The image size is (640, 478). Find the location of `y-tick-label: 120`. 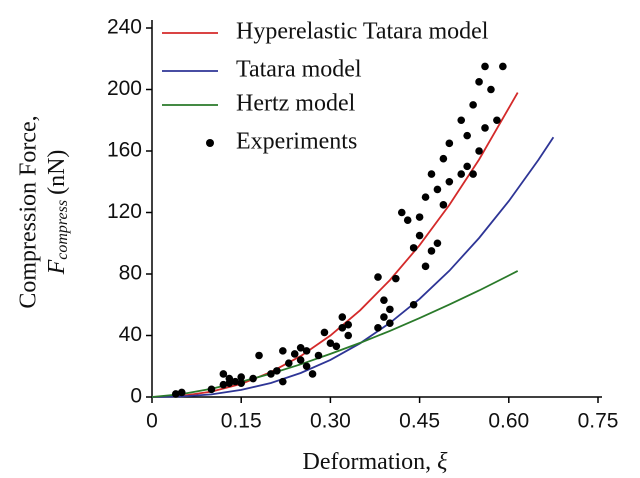

y-tick-label: 120 is located at coordinates (124, 211).